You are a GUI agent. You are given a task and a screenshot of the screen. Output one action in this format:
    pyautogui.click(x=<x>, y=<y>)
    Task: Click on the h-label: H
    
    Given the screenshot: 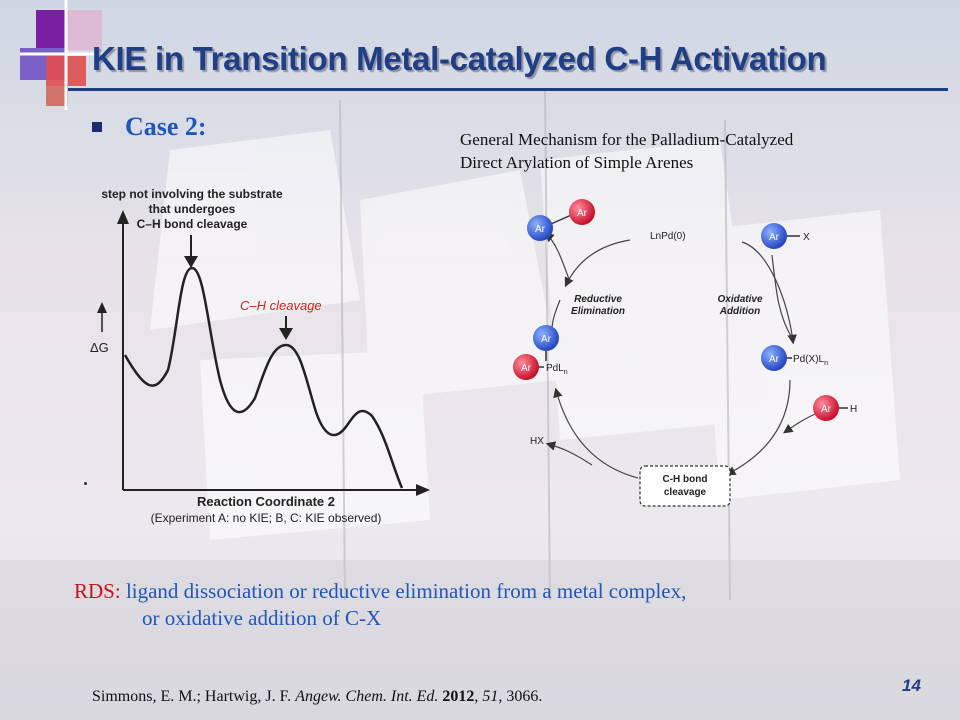 What is the action you would take?
    pyautogui.click(x=853, y=409)
    